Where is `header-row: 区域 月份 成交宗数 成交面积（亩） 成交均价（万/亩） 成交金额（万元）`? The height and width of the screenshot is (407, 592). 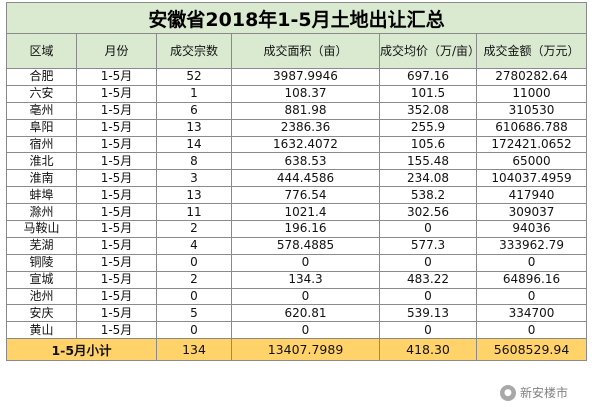
header-row: 区域 月份 成交宗数 成交面积（亩） 成交均价（万/亩） 成交金额（万元） is located at coordinates (297, 51).